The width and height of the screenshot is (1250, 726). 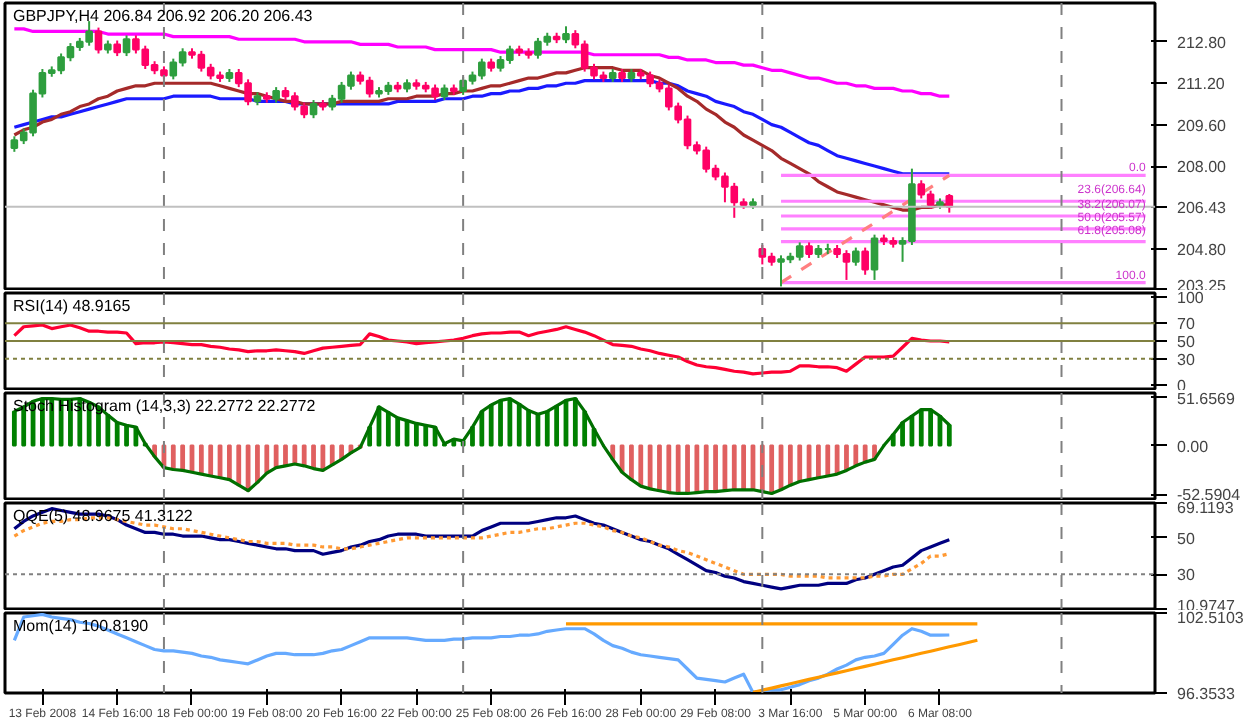 What do you see at coordinates (1202, 167) in the screenshot?
I see `y-tick-label: 208.00` at bounding box center [1202, 167].